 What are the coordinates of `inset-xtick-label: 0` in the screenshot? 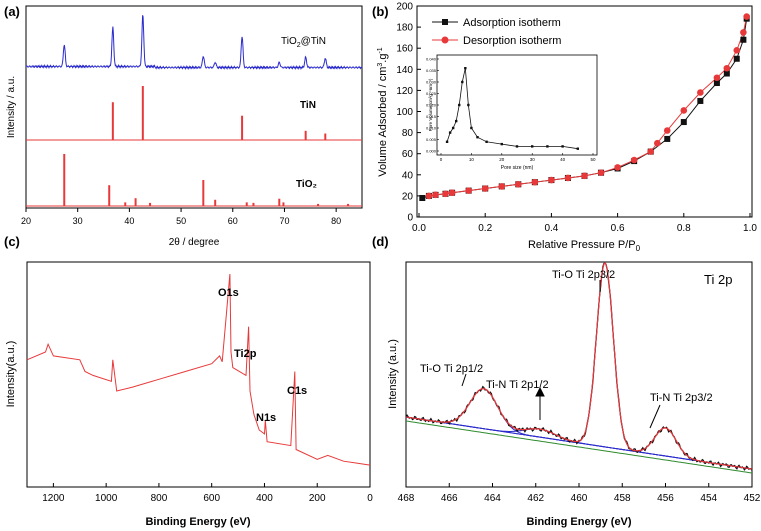 It's located at (441, 159).